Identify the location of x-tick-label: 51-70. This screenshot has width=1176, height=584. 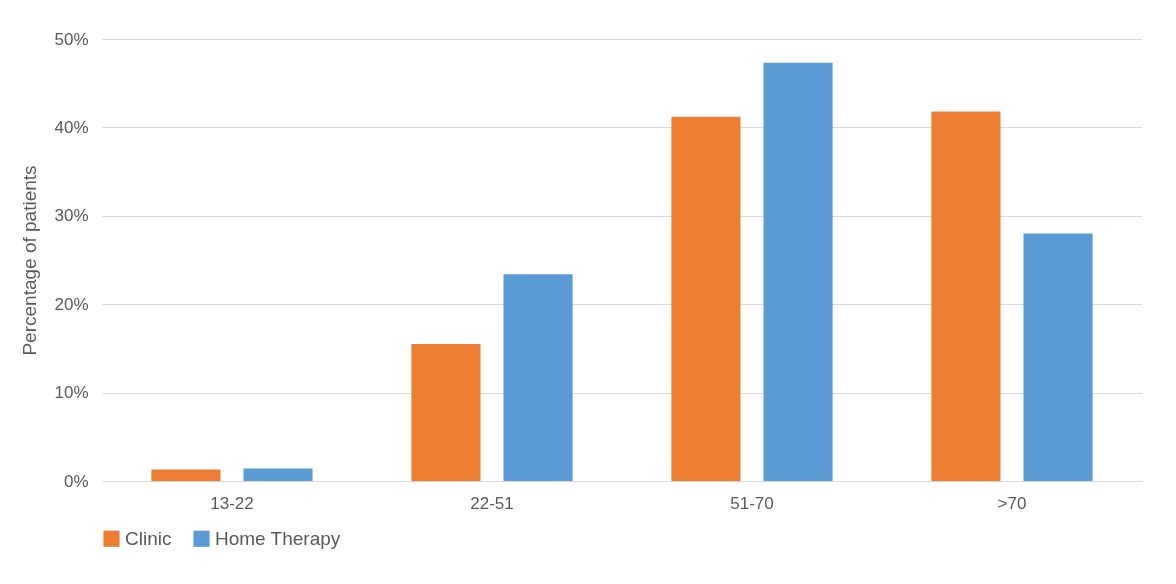
(752, 503).